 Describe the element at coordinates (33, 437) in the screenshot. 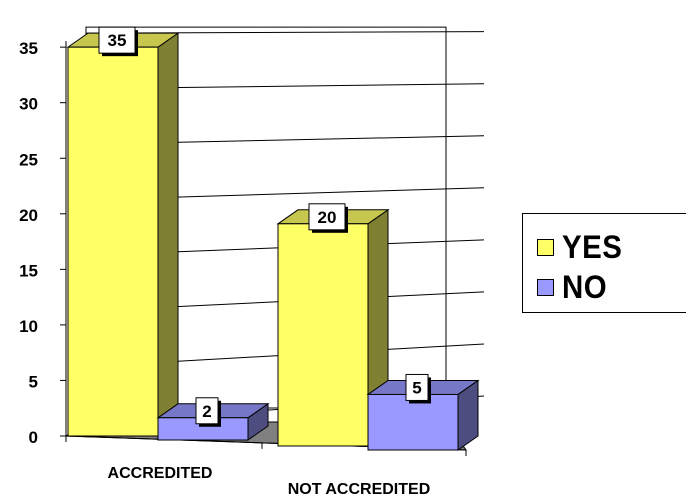

I see `y-tick-label: 0` at that location.